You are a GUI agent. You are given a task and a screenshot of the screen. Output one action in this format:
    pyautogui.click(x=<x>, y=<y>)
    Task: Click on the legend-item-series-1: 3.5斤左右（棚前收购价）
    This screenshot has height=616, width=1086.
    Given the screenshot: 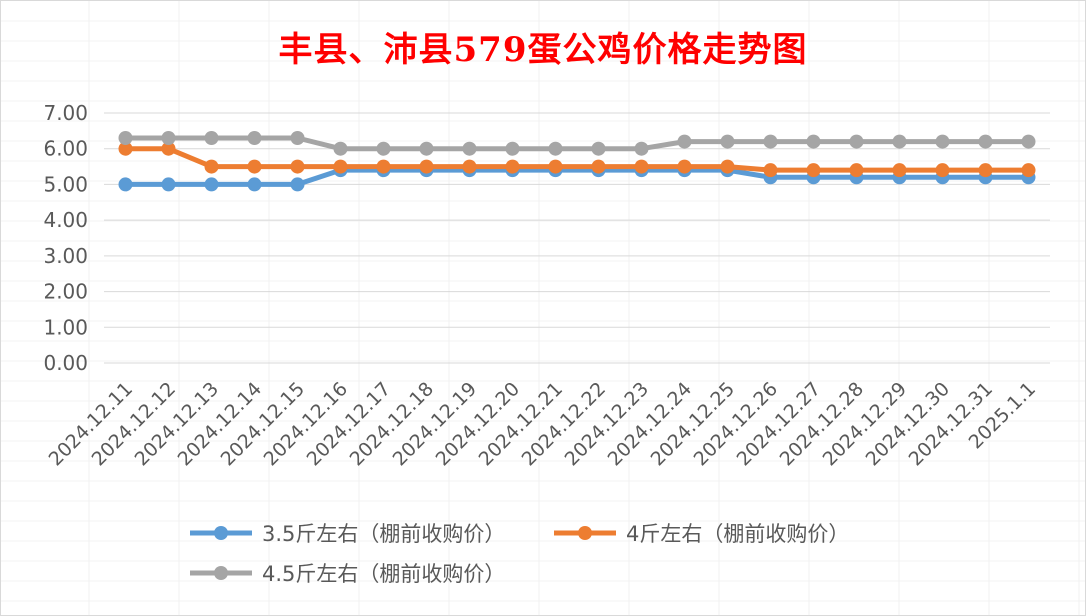 What is the action you would take?
    pyautogui.click(x=346, y=533)
    